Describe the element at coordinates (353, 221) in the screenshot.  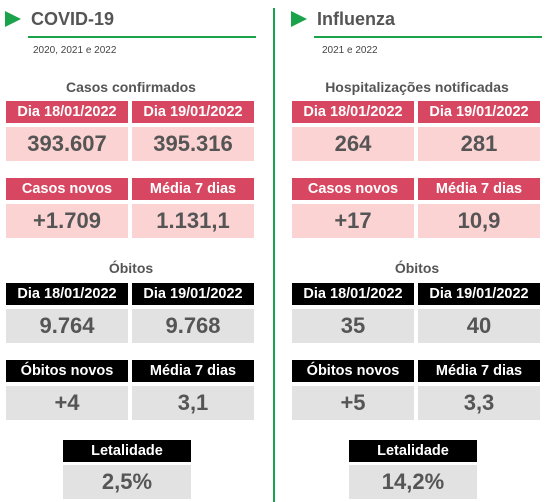
I see `flu-new-cases-value: +17` at that location.